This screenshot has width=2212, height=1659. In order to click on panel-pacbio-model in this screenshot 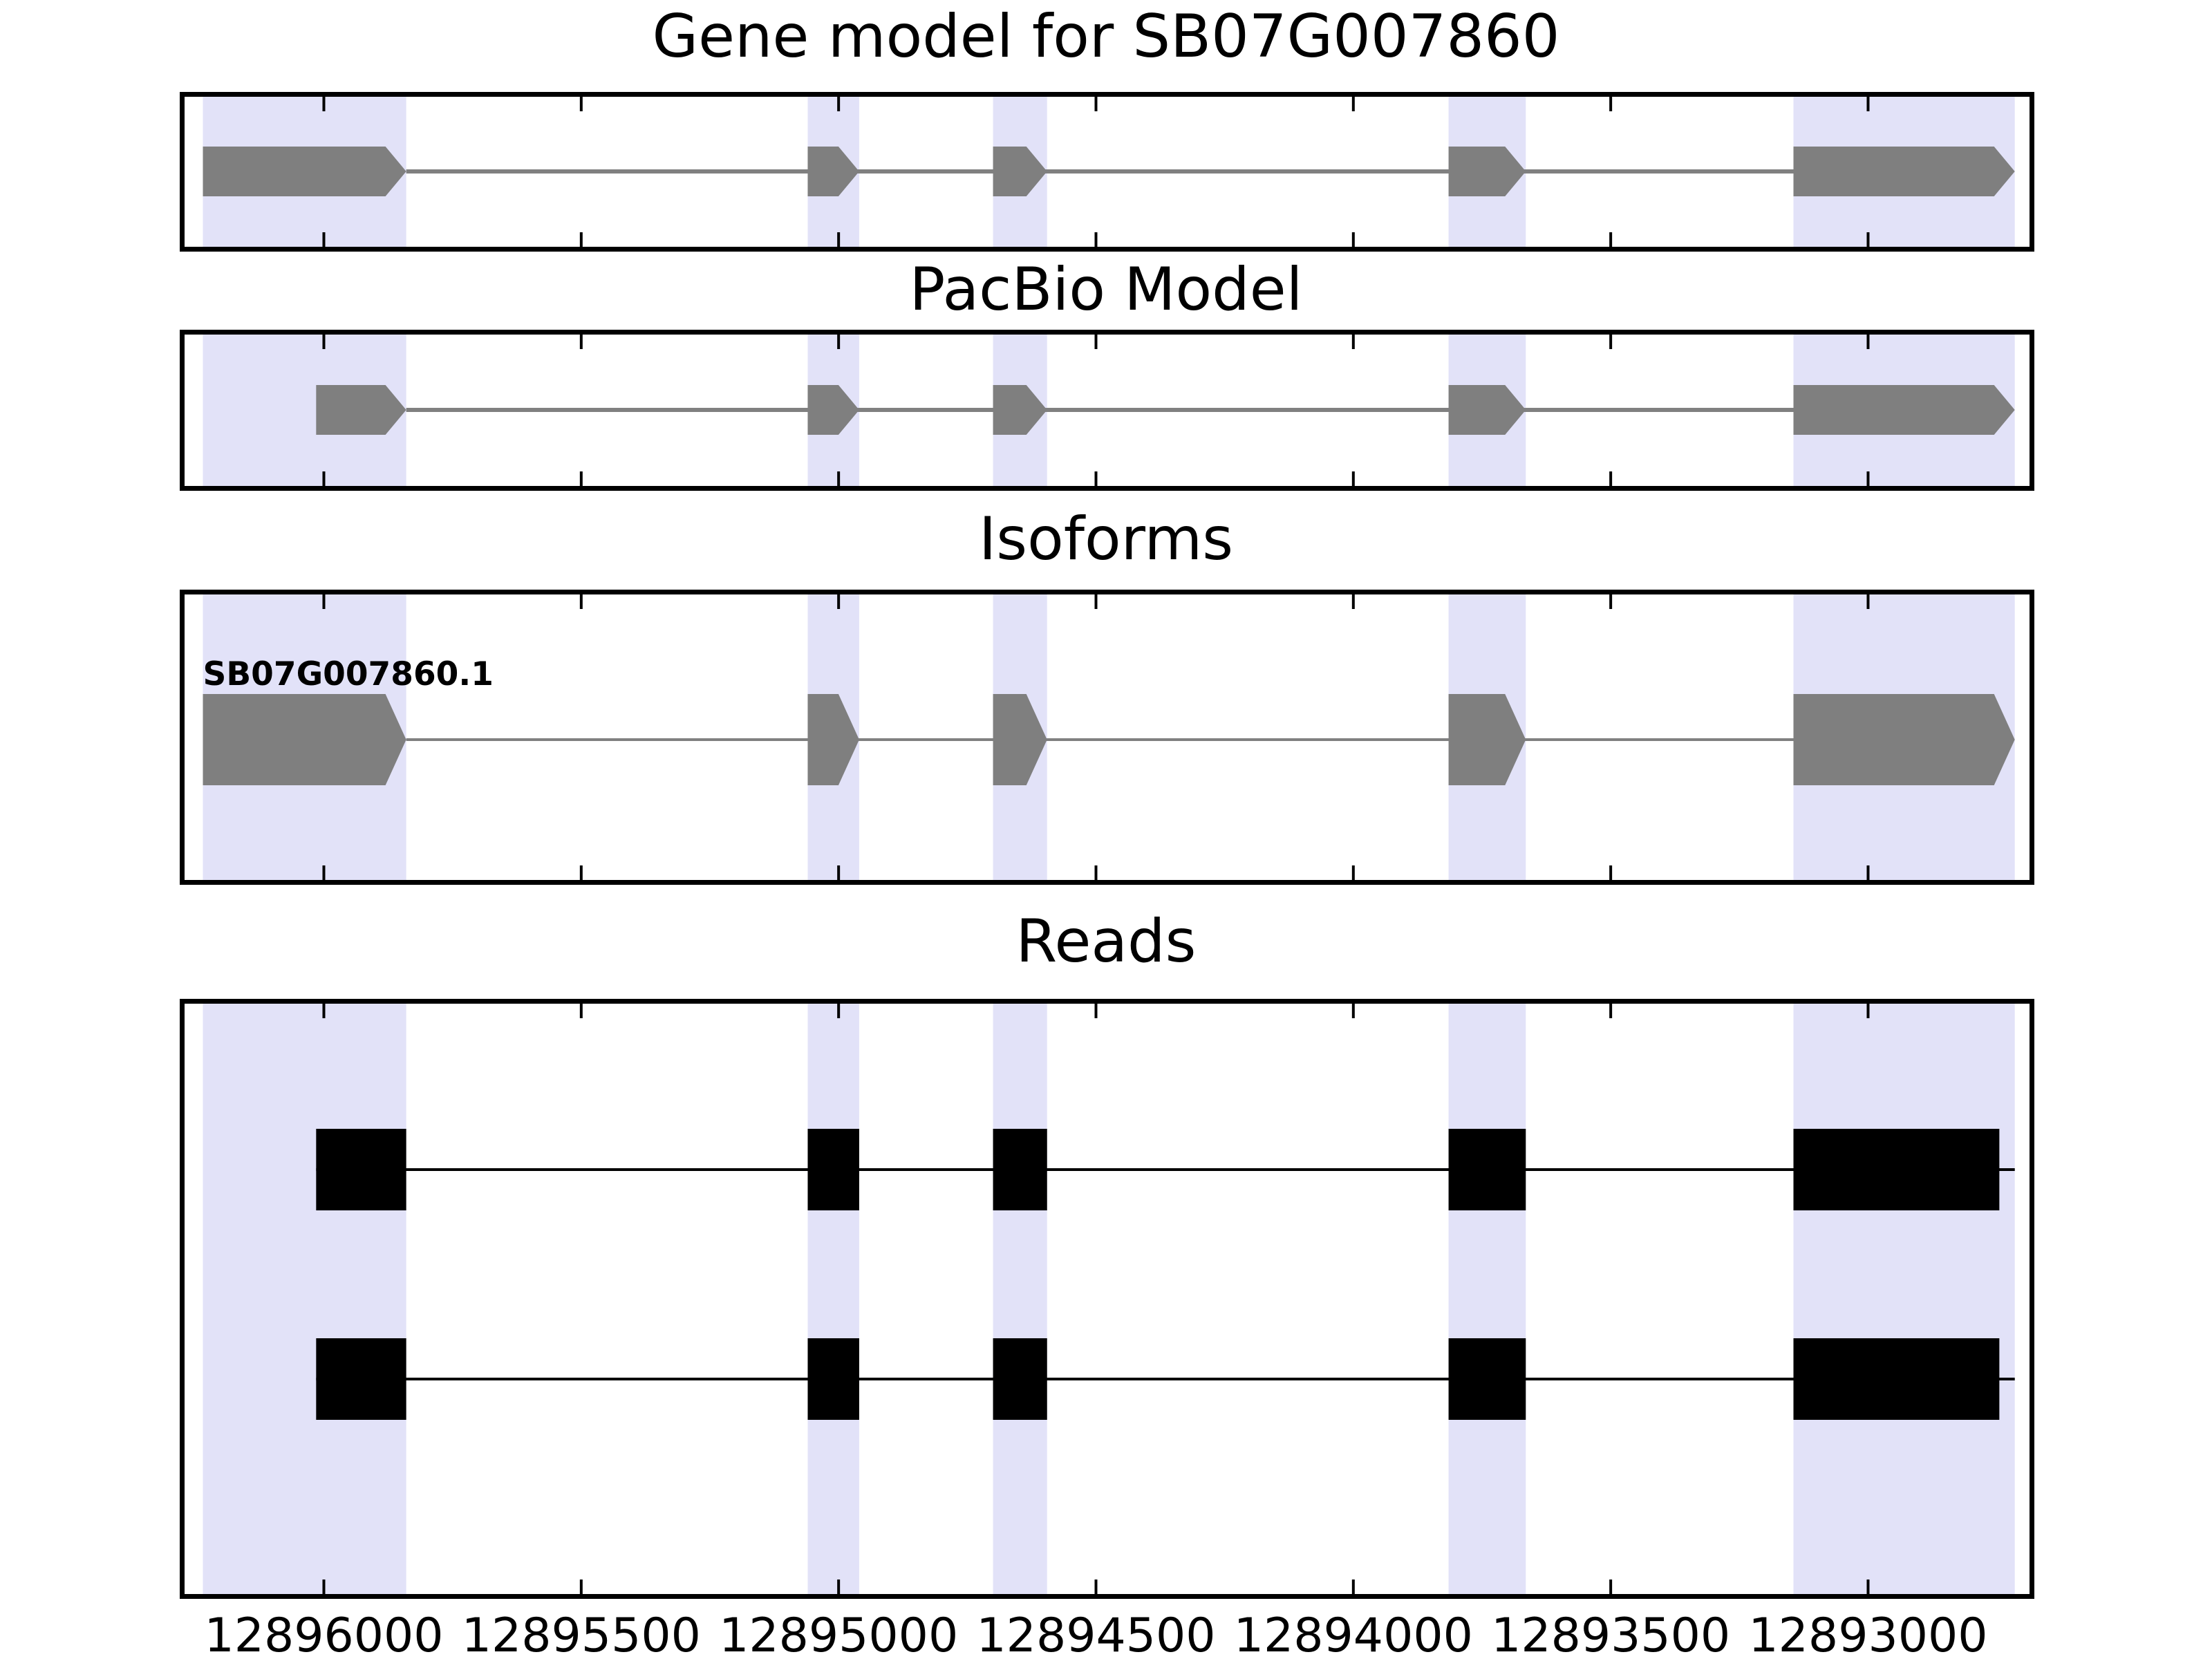, I will do `click(1107, 411)`.